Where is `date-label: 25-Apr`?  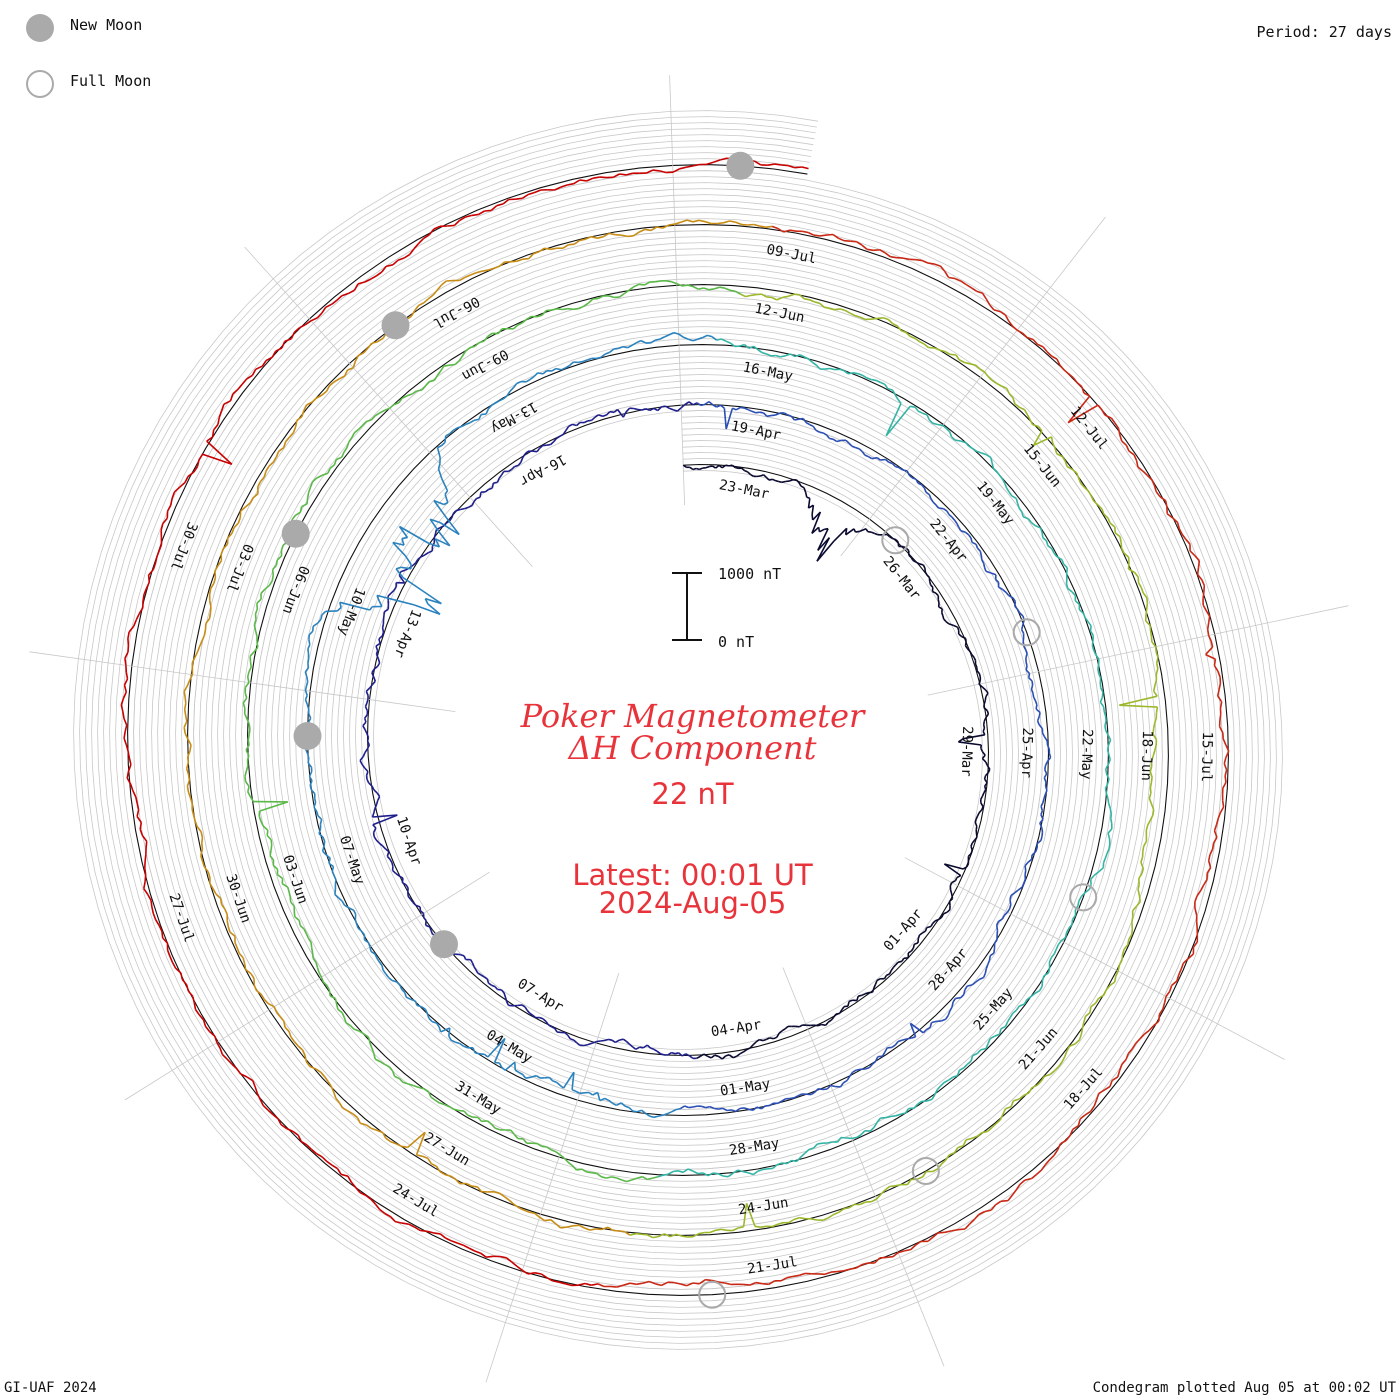
date-label: 25-Apr is located at coordinates (1026, 752).